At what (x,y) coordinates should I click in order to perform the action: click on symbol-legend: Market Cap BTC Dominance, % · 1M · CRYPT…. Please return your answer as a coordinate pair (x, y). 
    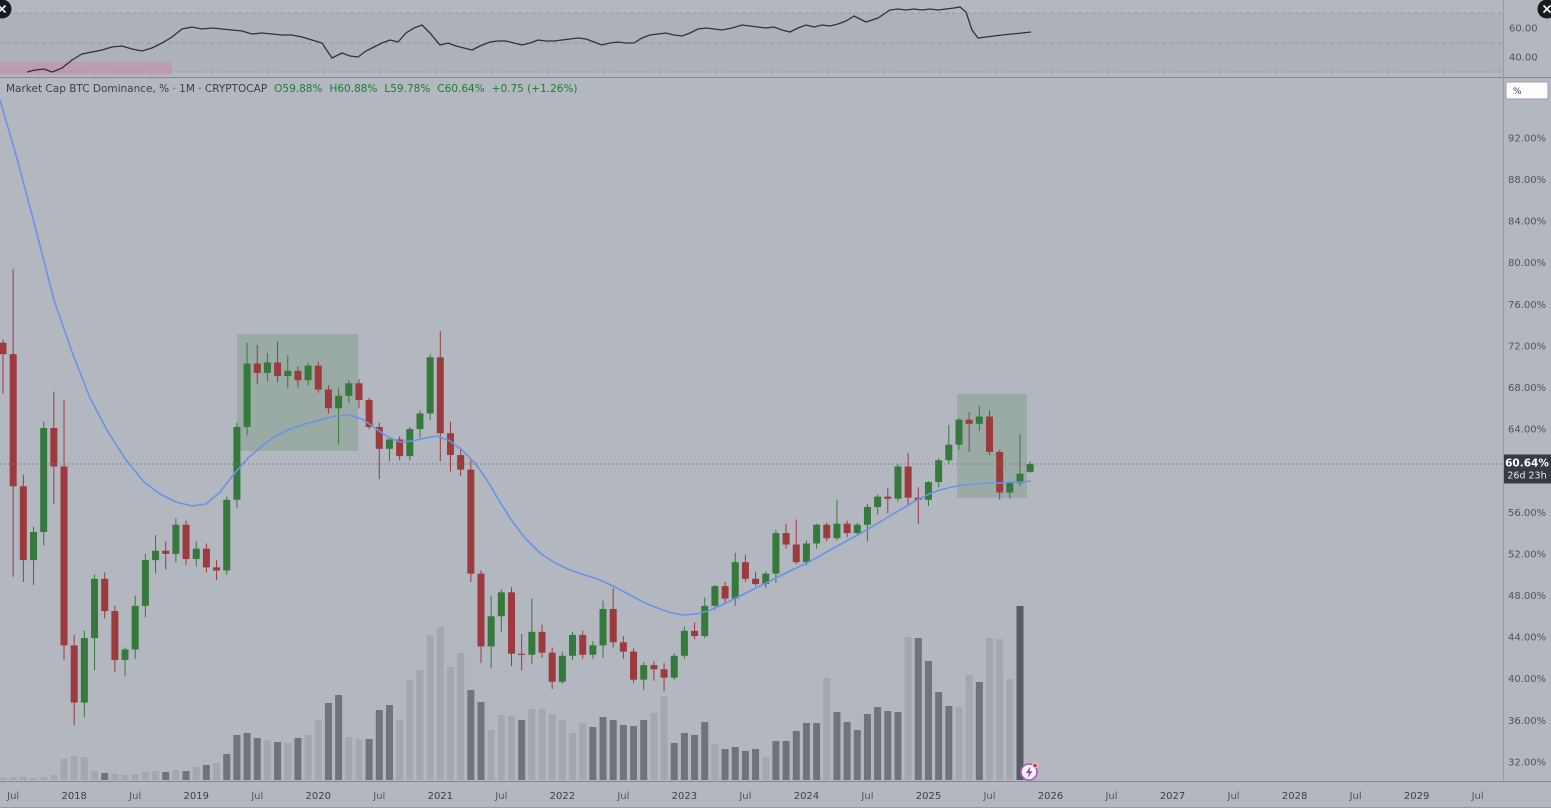
    Looking at the image, I should click on (292, 89).